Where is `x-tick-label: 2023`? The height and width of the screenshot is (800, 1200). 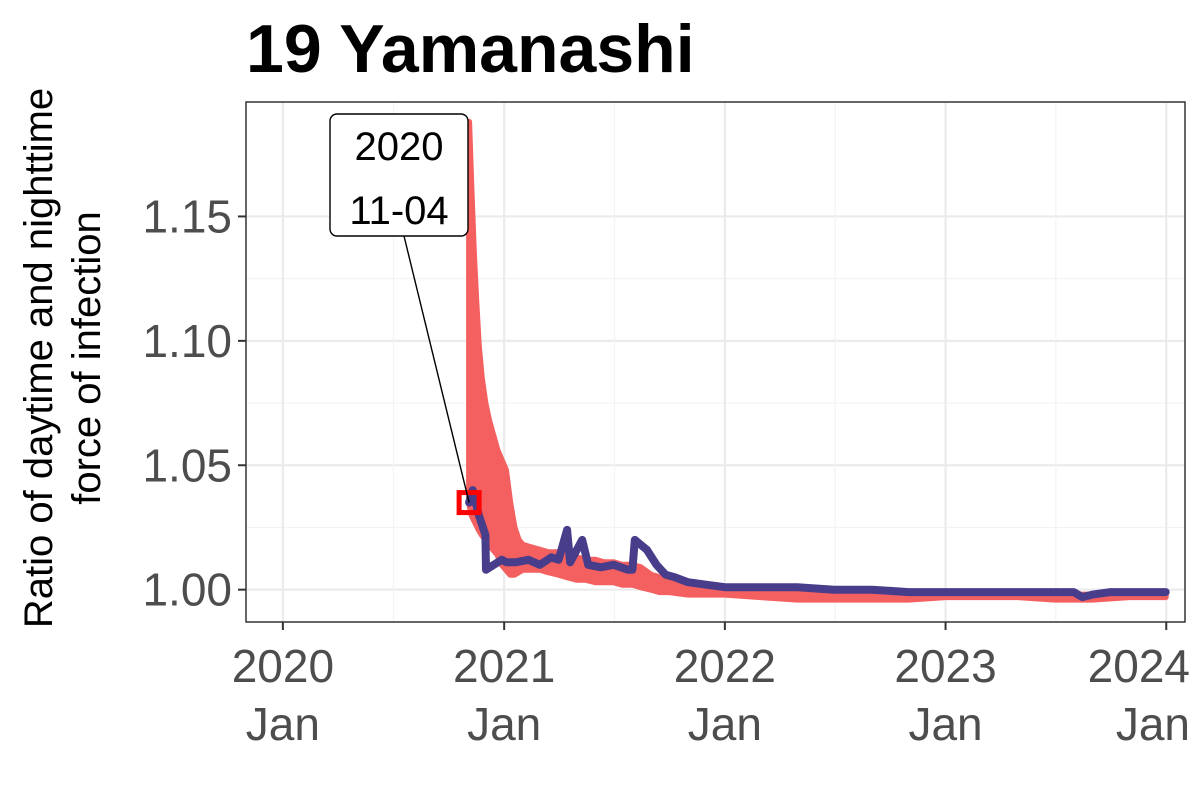
x-tick-label: 2023 is located at coordinates (945, 666).